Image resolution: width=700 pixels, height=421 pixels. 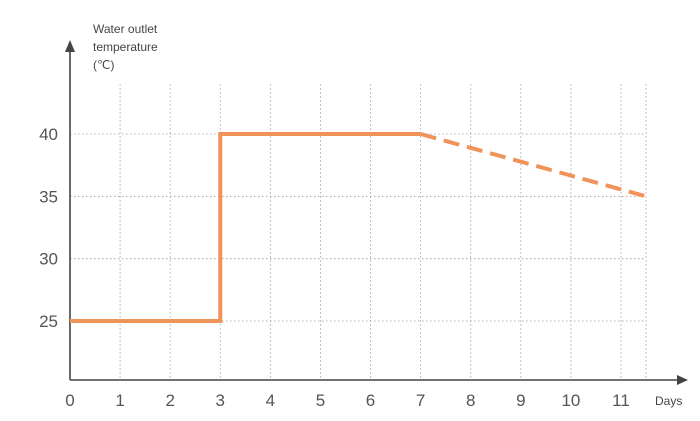 I want to click on y-tick-label-40: 40, so click(x=48, y=134).